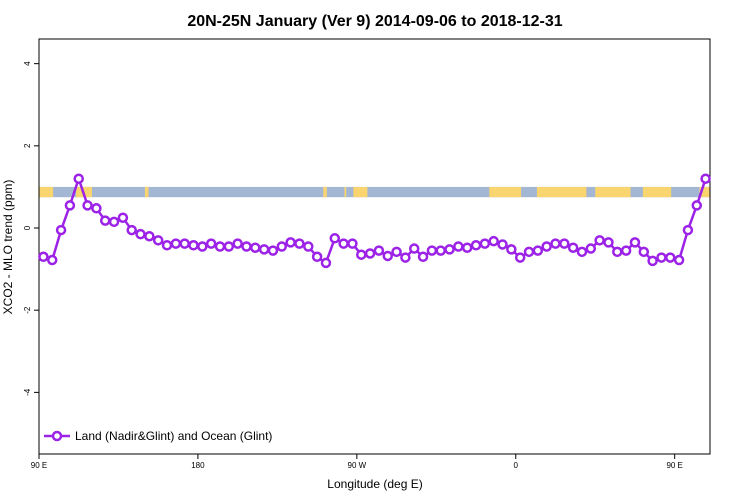 Image resolution: width=750 pixels, height=500 pixels. I want to click on y-tick-label: -2, so click(27, 310).